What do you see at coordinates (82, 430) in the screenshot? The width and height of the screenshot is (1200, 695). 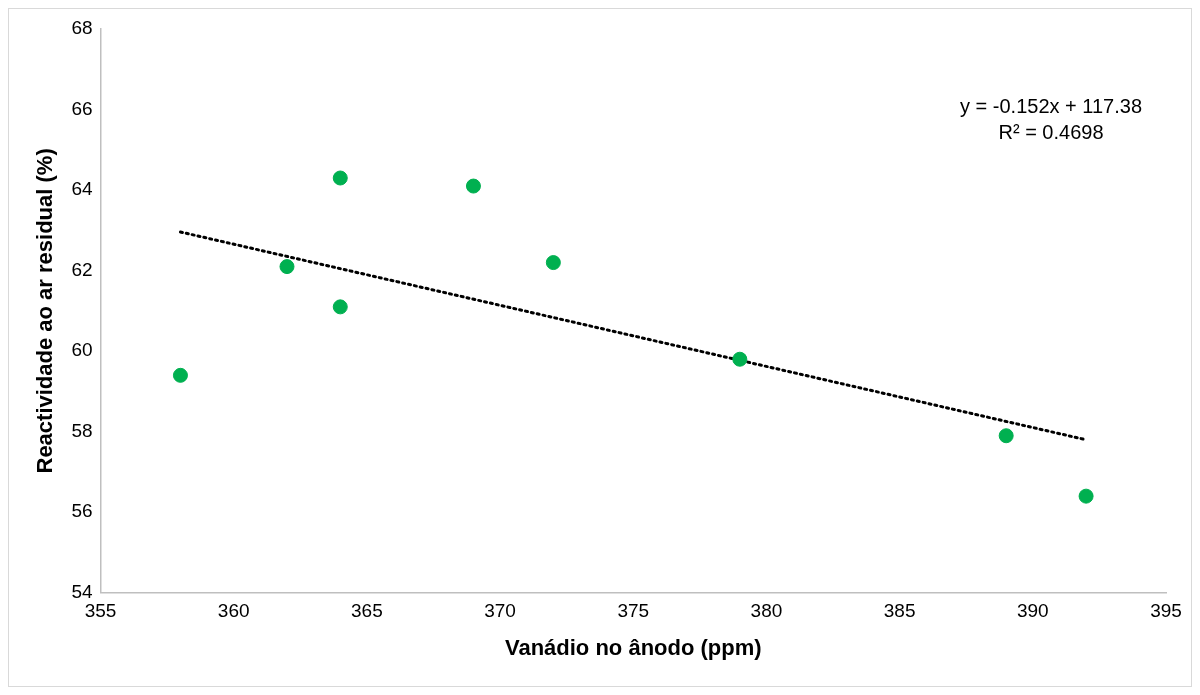 I see `y-tick-label: 58` at bounding box center [82, 430].